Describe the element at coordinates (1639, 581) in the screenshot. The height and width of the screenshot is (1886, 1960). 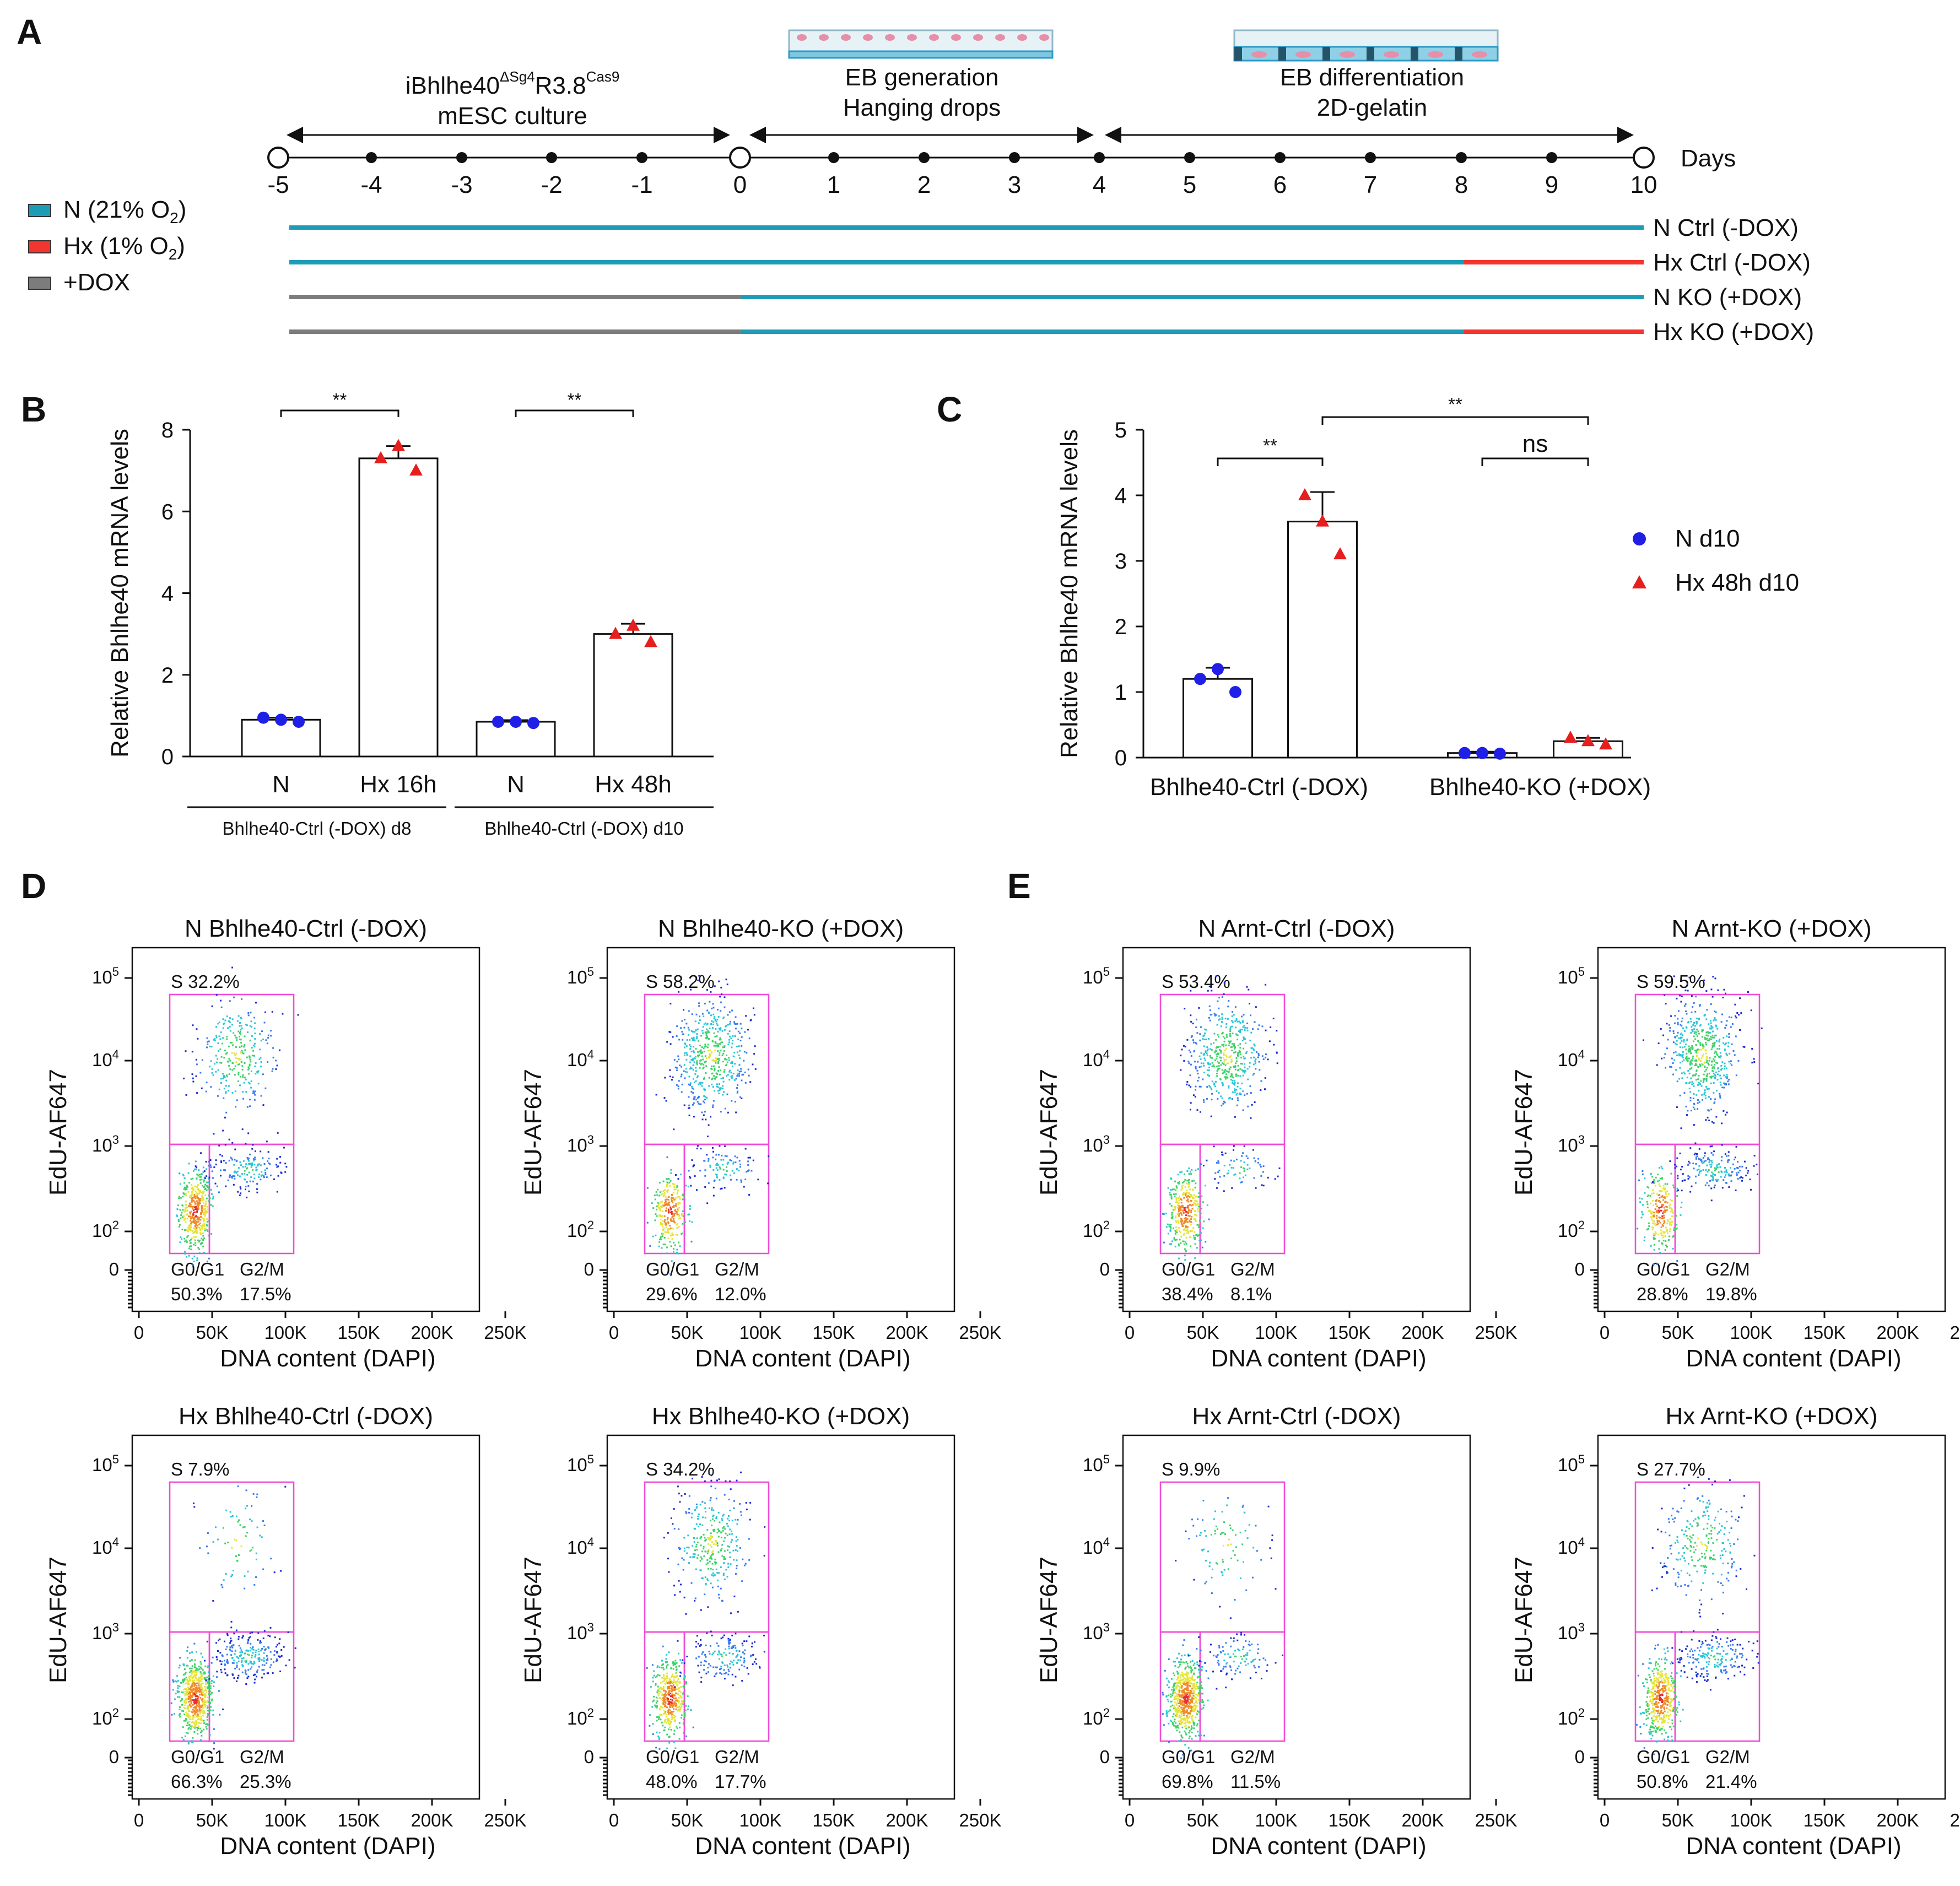
I see `legend-marker-hx` at that location.